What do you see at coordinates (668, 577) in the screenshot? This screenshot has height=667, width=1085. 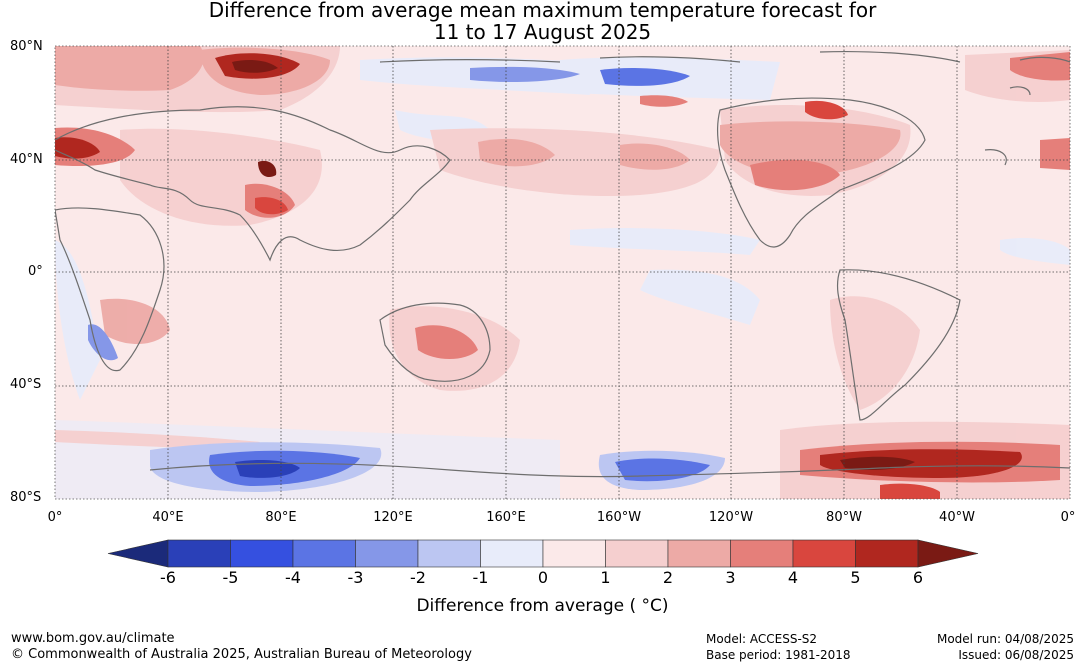 I see `colorbar-tick-label: 2` at bounding box center [668, 577].